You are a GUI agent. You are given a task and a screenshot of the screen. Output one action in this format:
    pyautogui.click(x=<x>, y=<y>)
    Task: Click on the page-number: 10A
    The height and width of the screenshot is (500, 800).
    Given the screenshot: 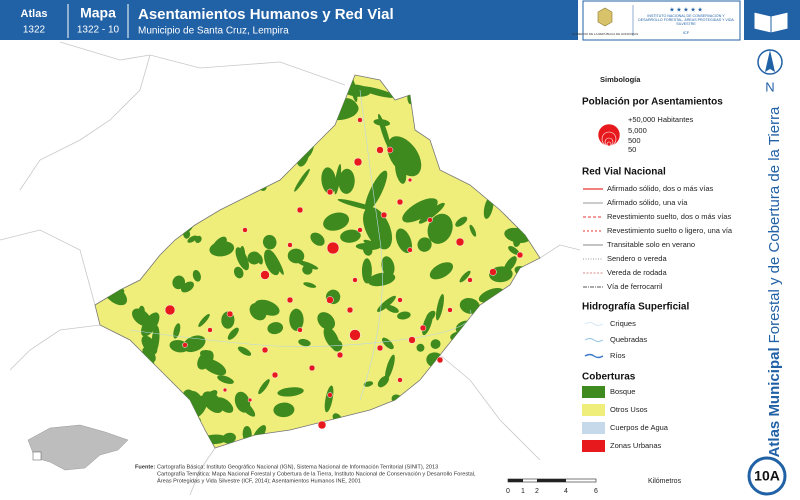 What is the action you would take?
    pyautogui.click(x=767, y=476)
    